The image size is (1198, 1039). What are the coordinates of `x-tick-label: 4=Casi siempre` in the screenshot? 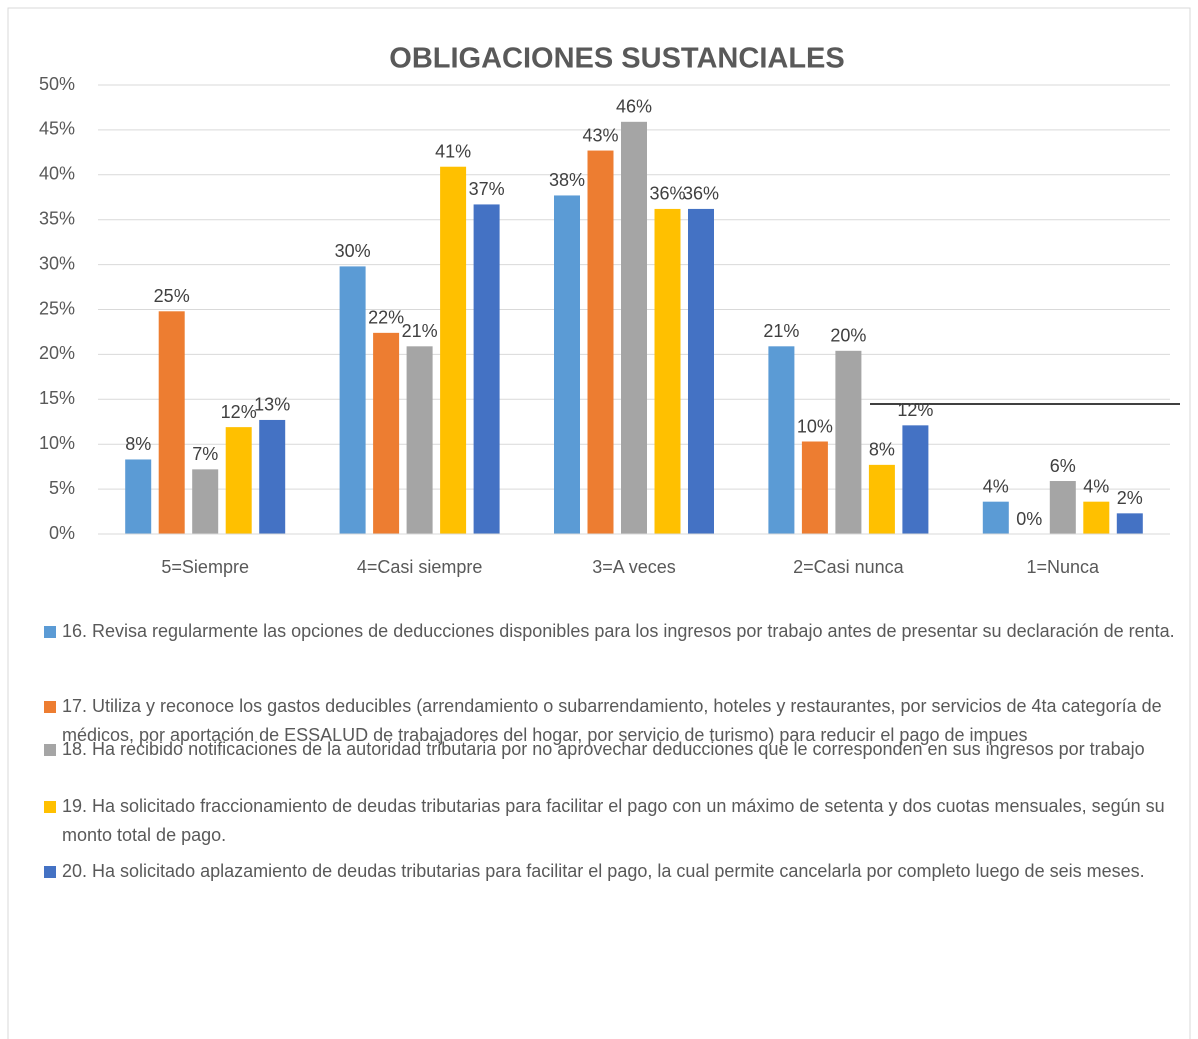 It's located at (420, 567).